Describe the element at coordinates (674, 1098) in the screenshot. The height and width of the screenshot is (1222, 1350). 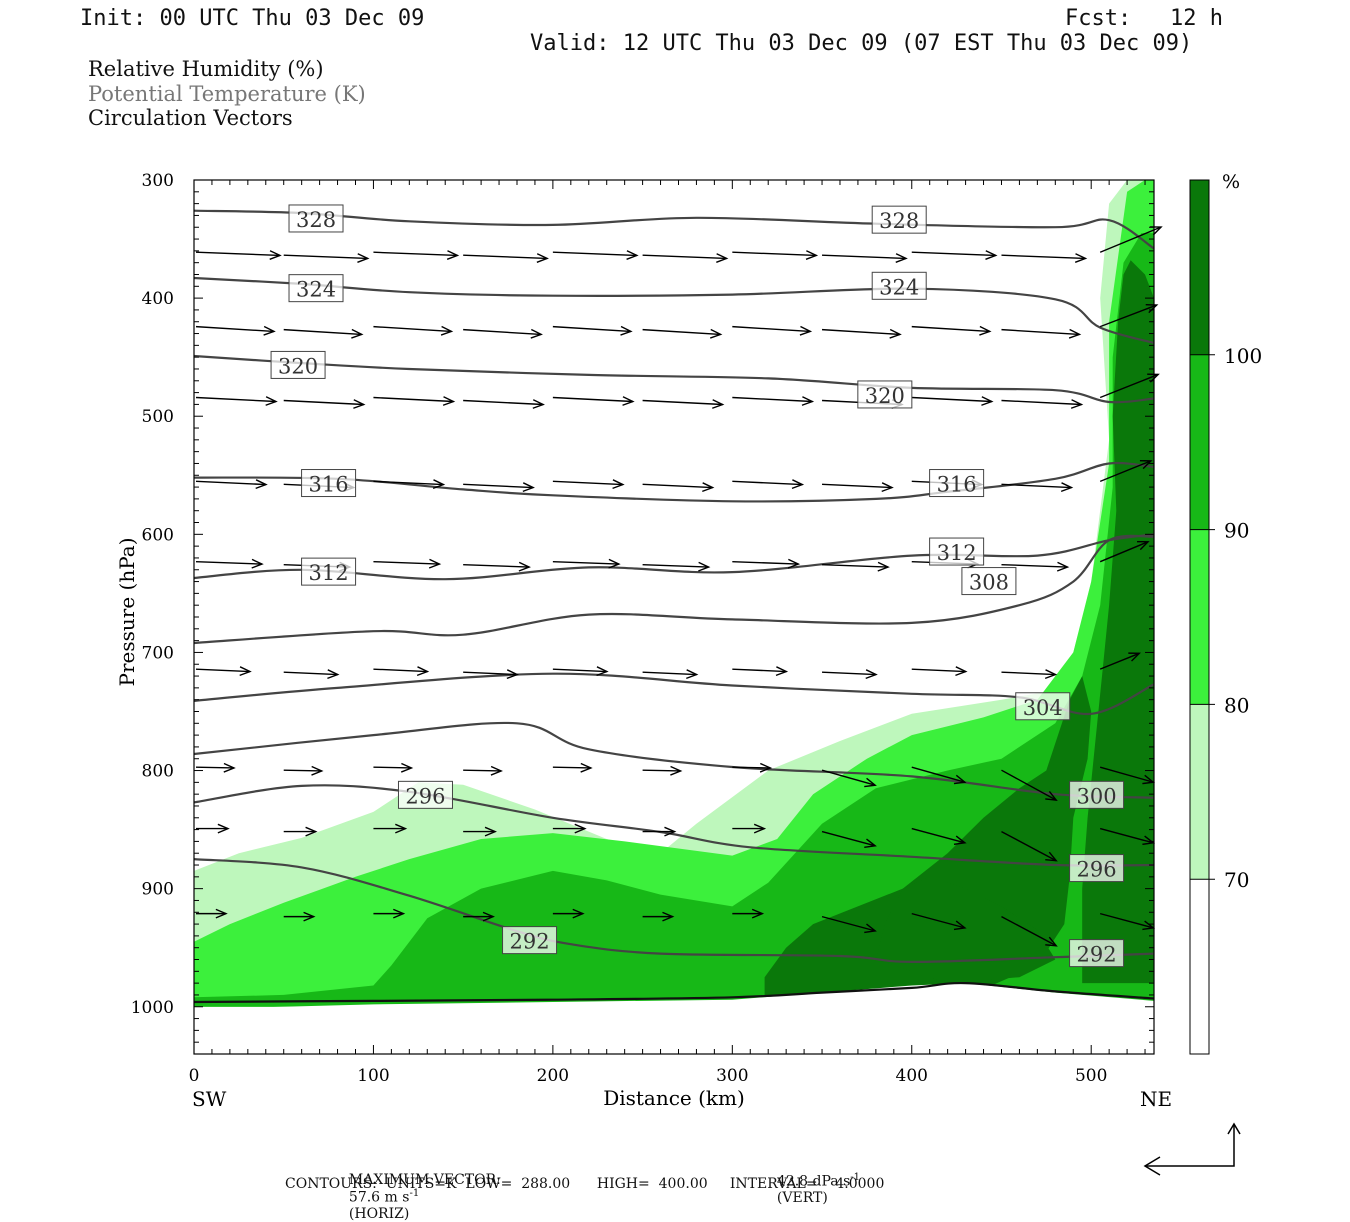
I see `x-axis-label: Distance (km)` at that location.